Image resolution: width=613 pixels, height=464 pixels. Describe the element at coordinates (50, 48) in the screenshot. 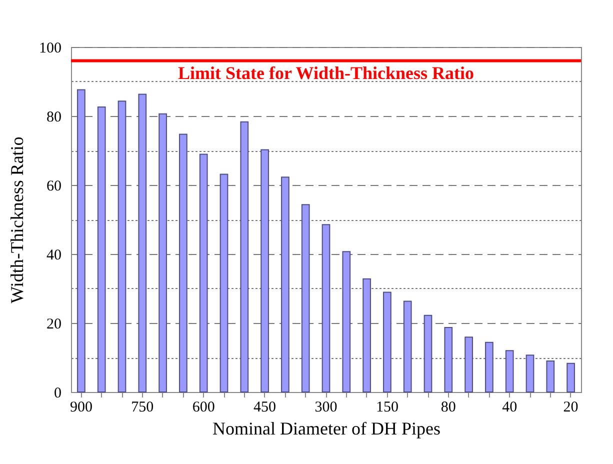

I see `y-tick-label: 100` at that location.